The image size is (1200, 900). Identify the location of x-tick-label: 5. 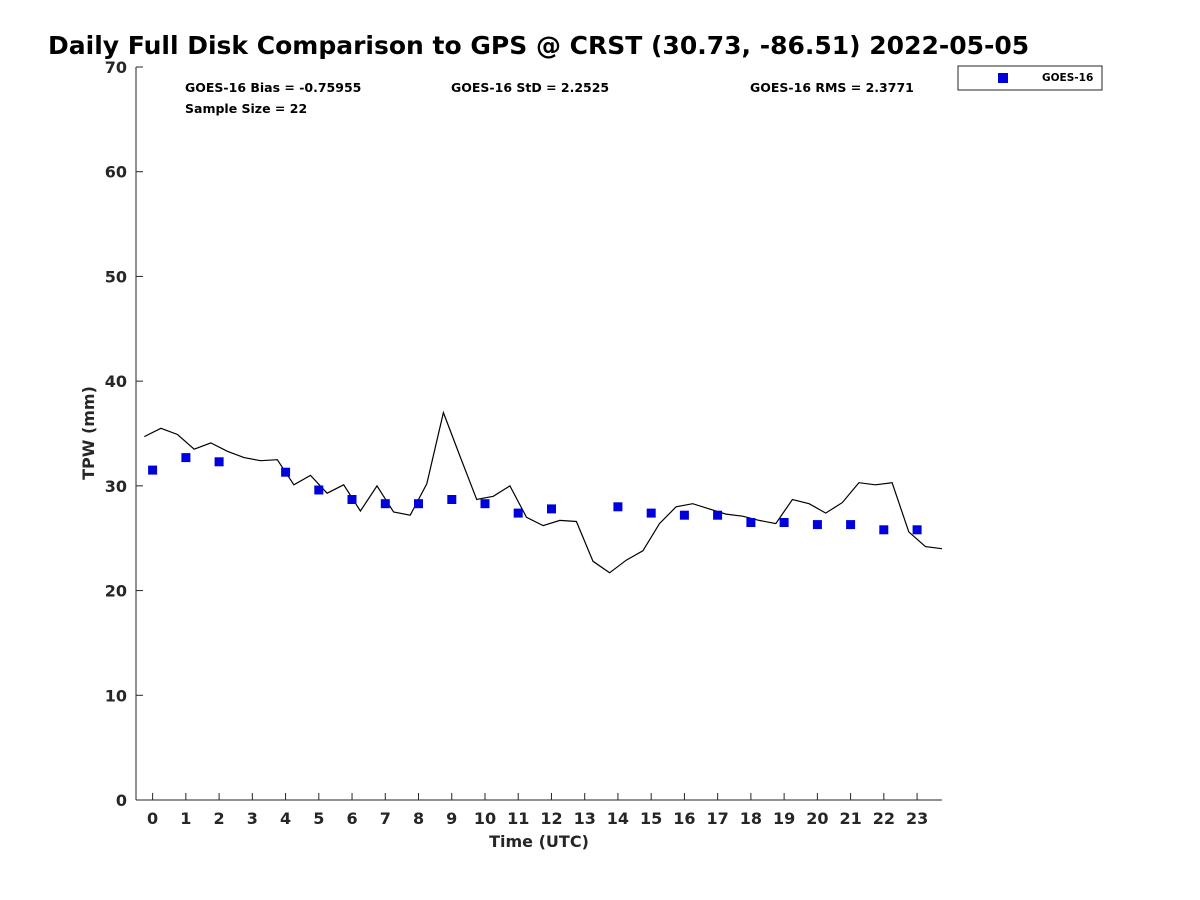
(318, 818).